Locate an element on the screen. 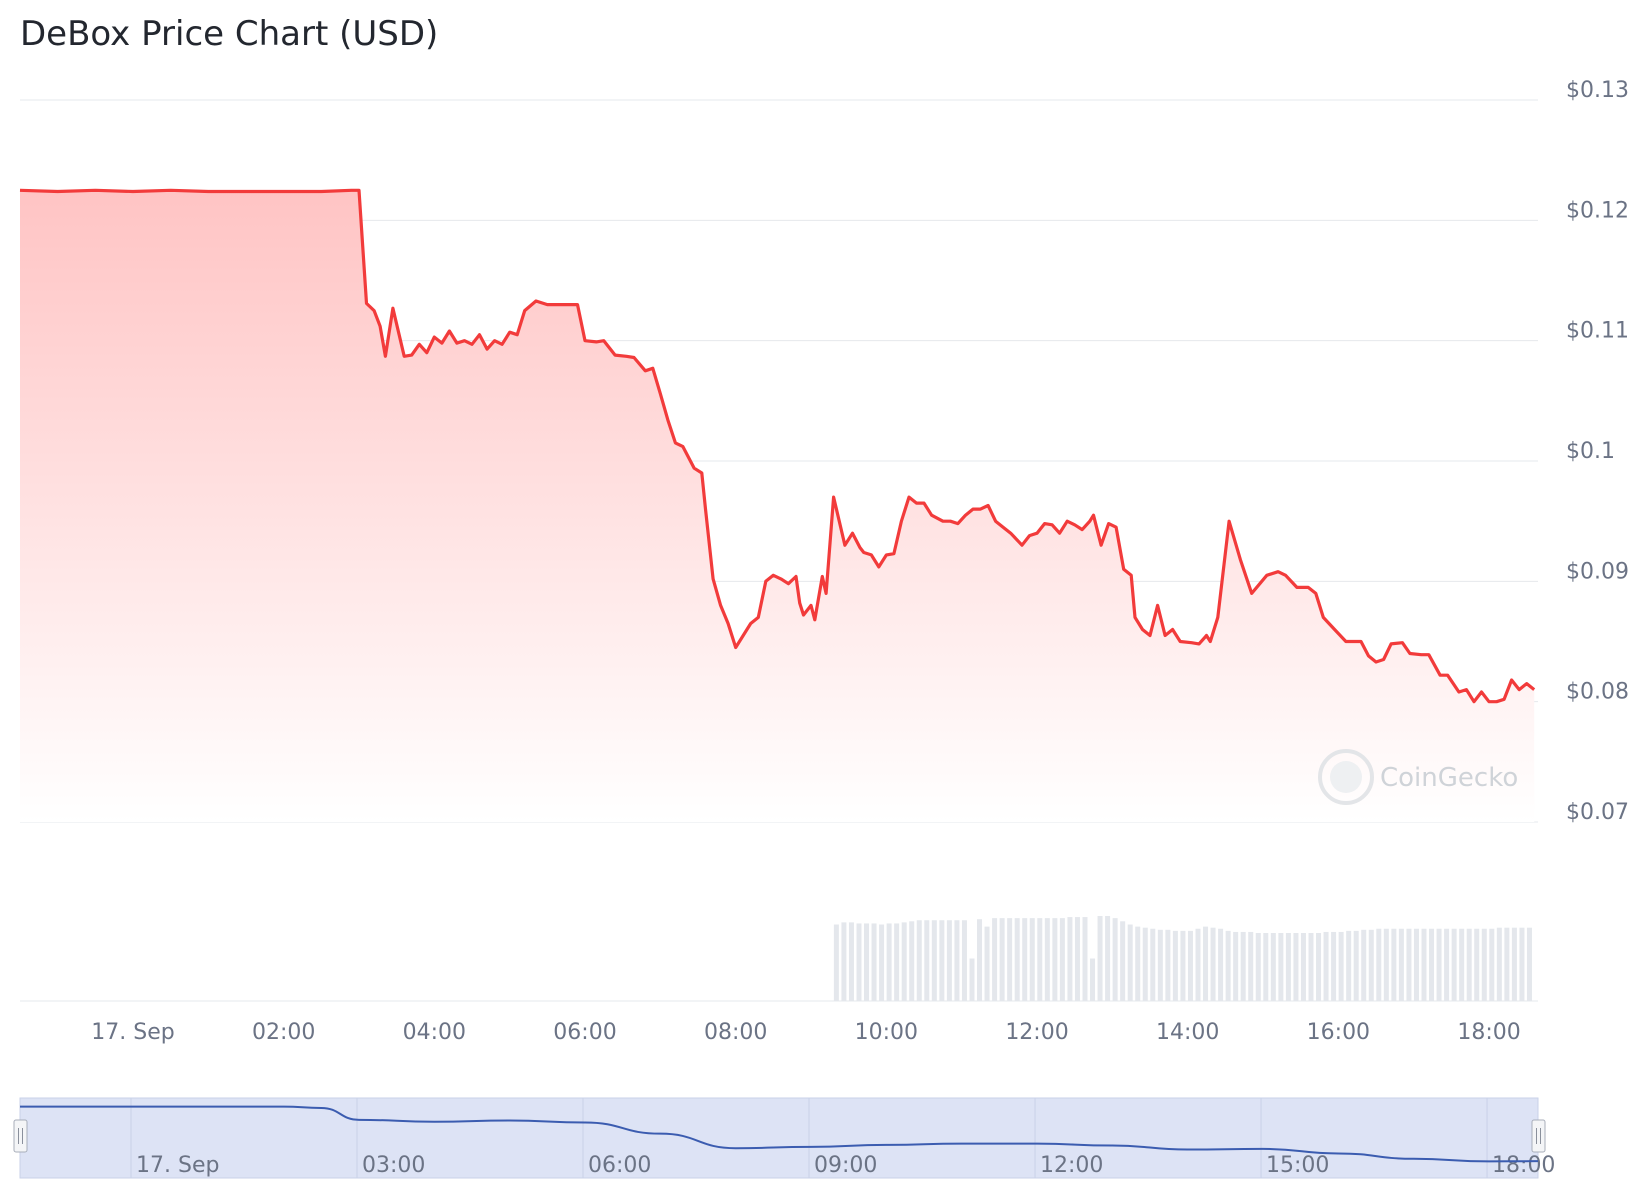  navigator-tick-label: 03:00 is located at coordinates (393, 1165).